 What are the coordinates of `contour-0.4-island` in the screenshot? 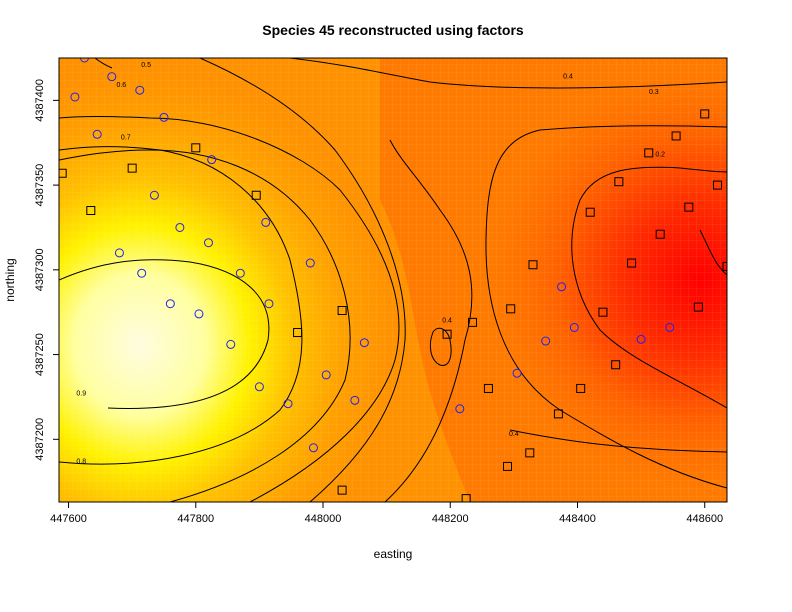 It's located at (440, 346).